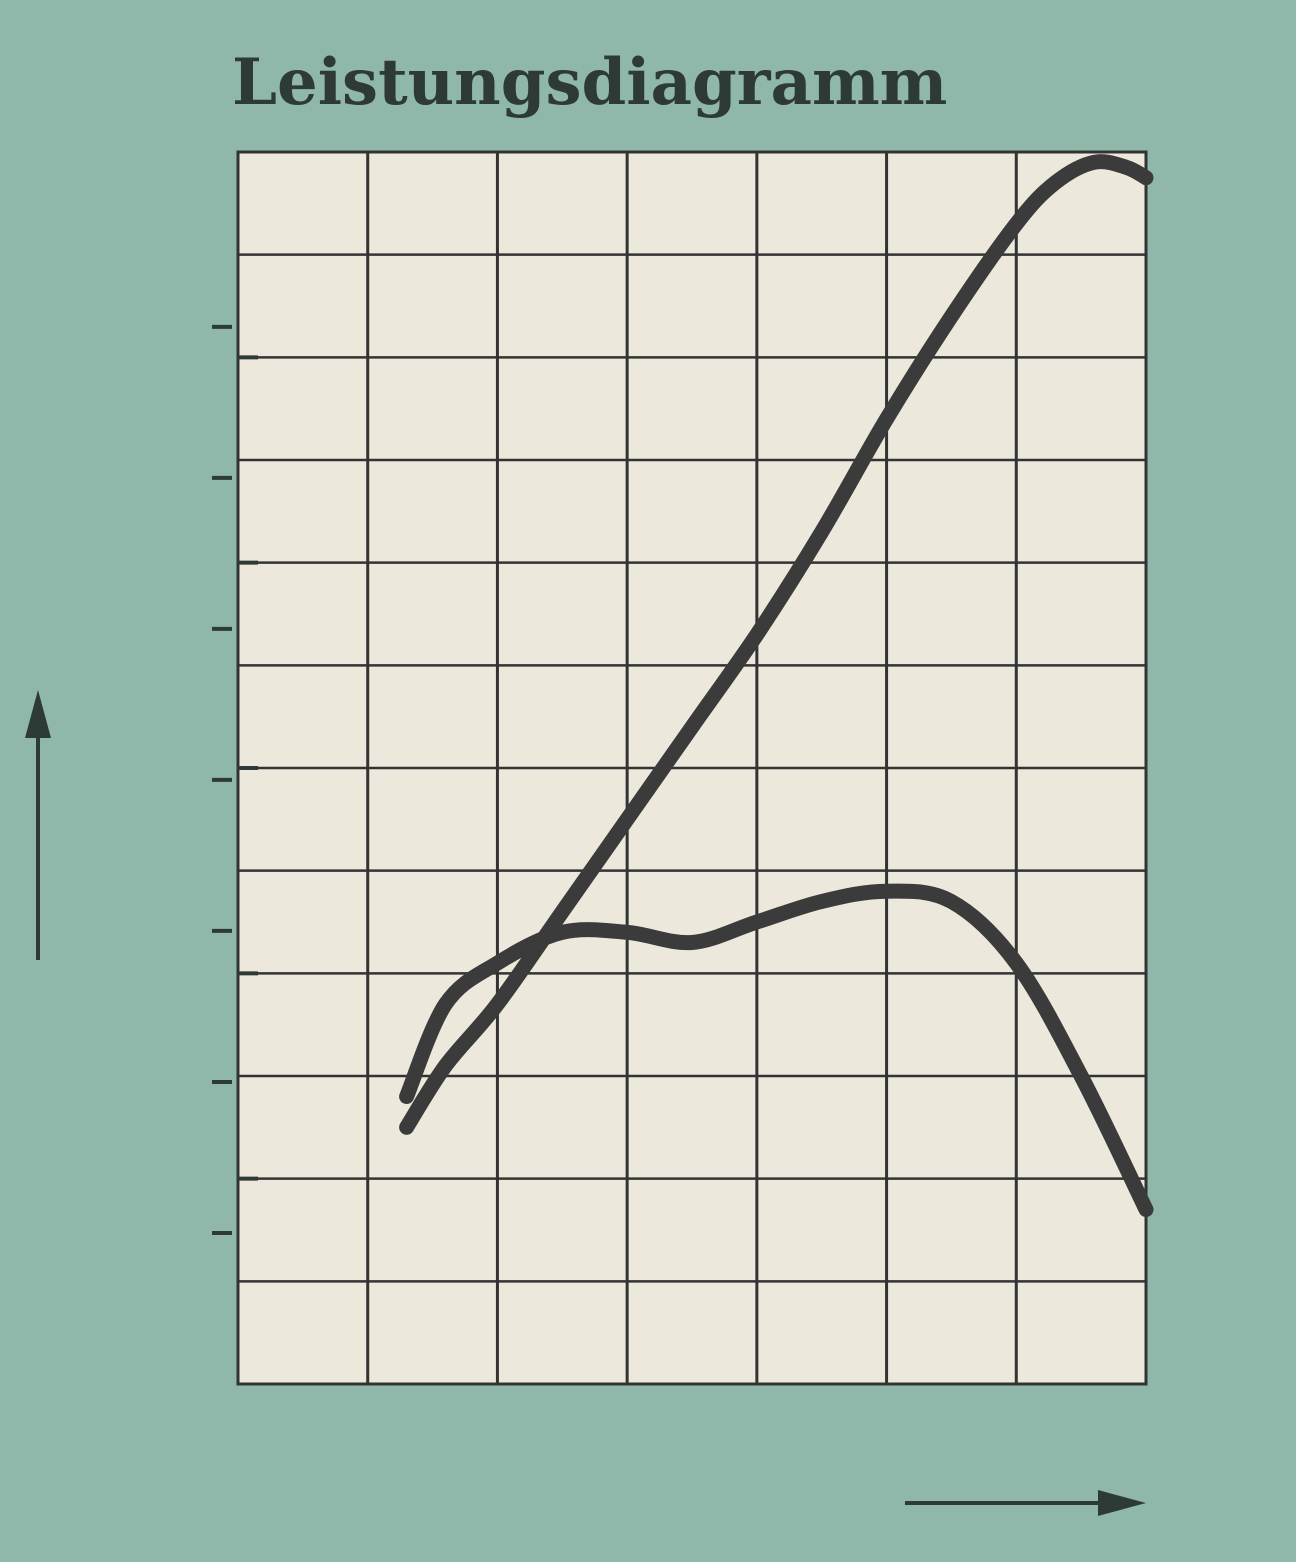 The width and height of the screenshot is (1296, 1562). Describe the element at coordinates (589, 82) in the screenshot. I see `chart-title: Leistungsdiagramm` at that location.